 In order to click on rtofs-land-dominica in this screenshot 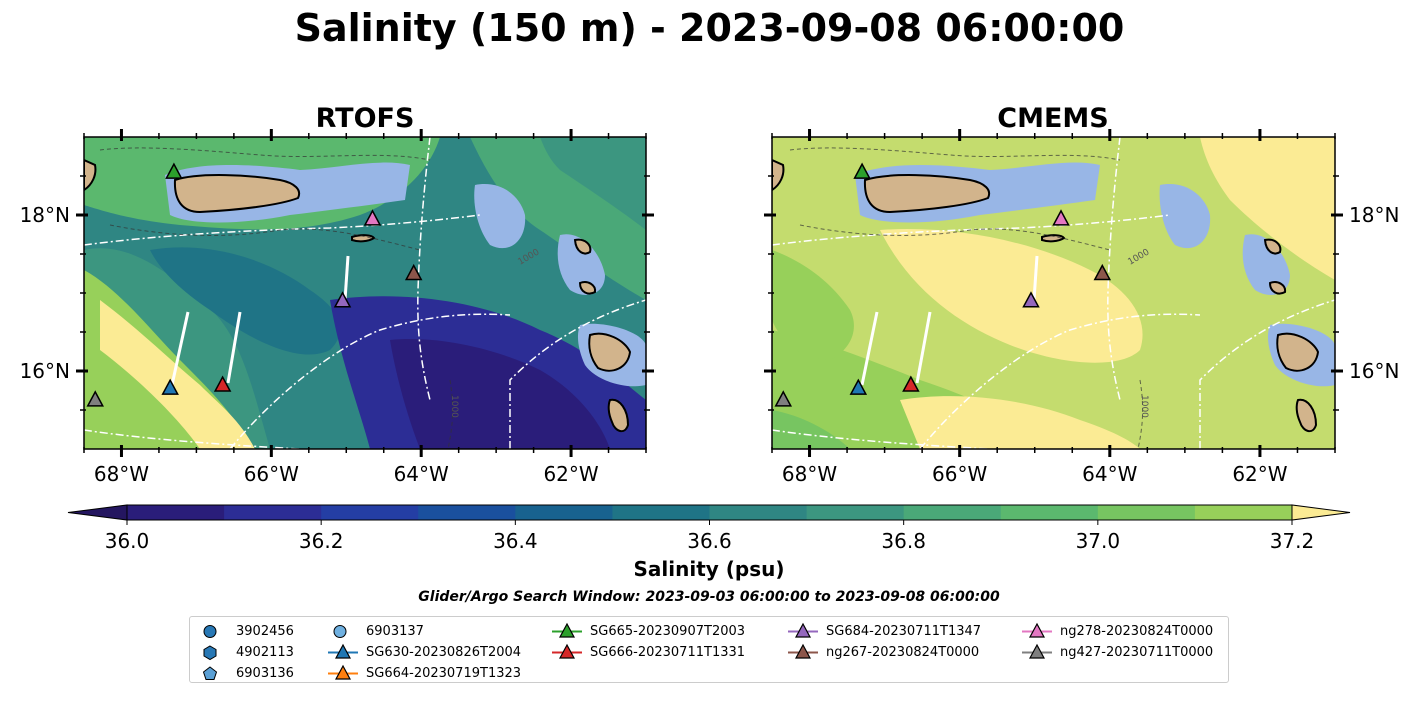, I will do `click(618, 415)`.